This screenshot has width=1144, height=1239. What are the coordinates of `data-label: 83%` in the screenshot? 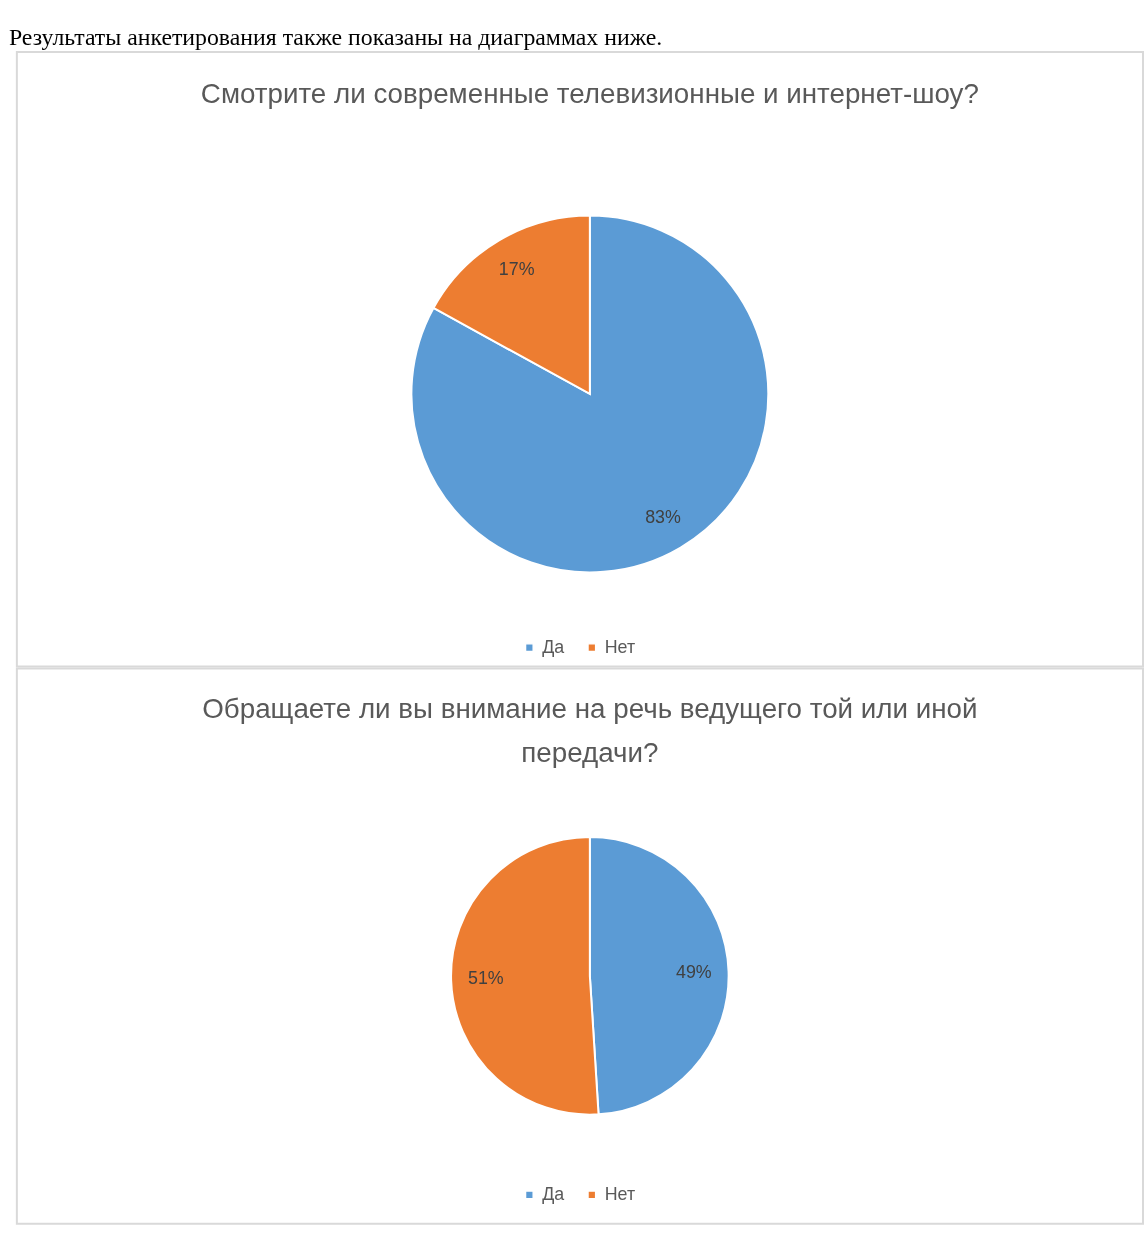 It's located at (663, 516).